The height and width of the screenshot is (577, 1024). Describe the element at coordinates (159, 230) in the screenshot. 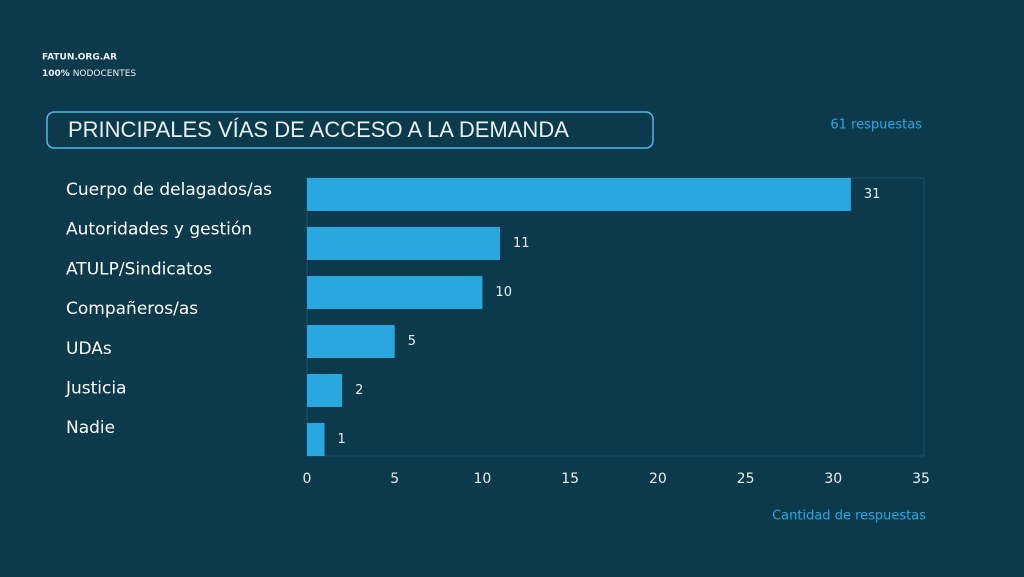

I see `category-label: Autoridades y gestión` at that location.